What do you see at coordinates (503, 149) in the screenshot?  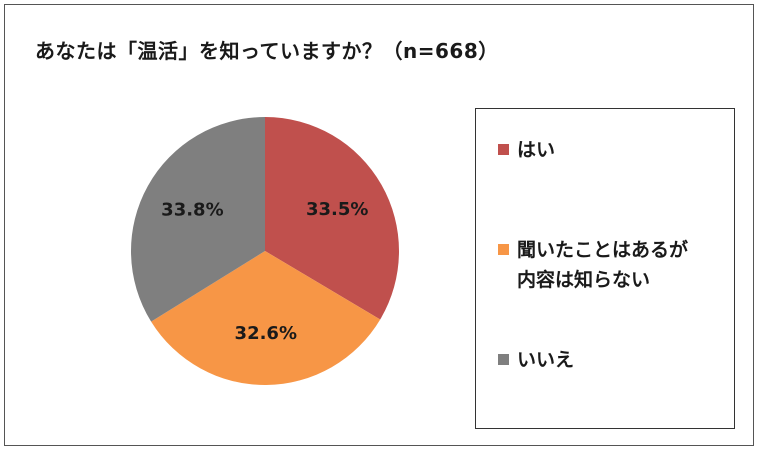 I see `legend-swatch-yes` at bounding box center [503, 149].